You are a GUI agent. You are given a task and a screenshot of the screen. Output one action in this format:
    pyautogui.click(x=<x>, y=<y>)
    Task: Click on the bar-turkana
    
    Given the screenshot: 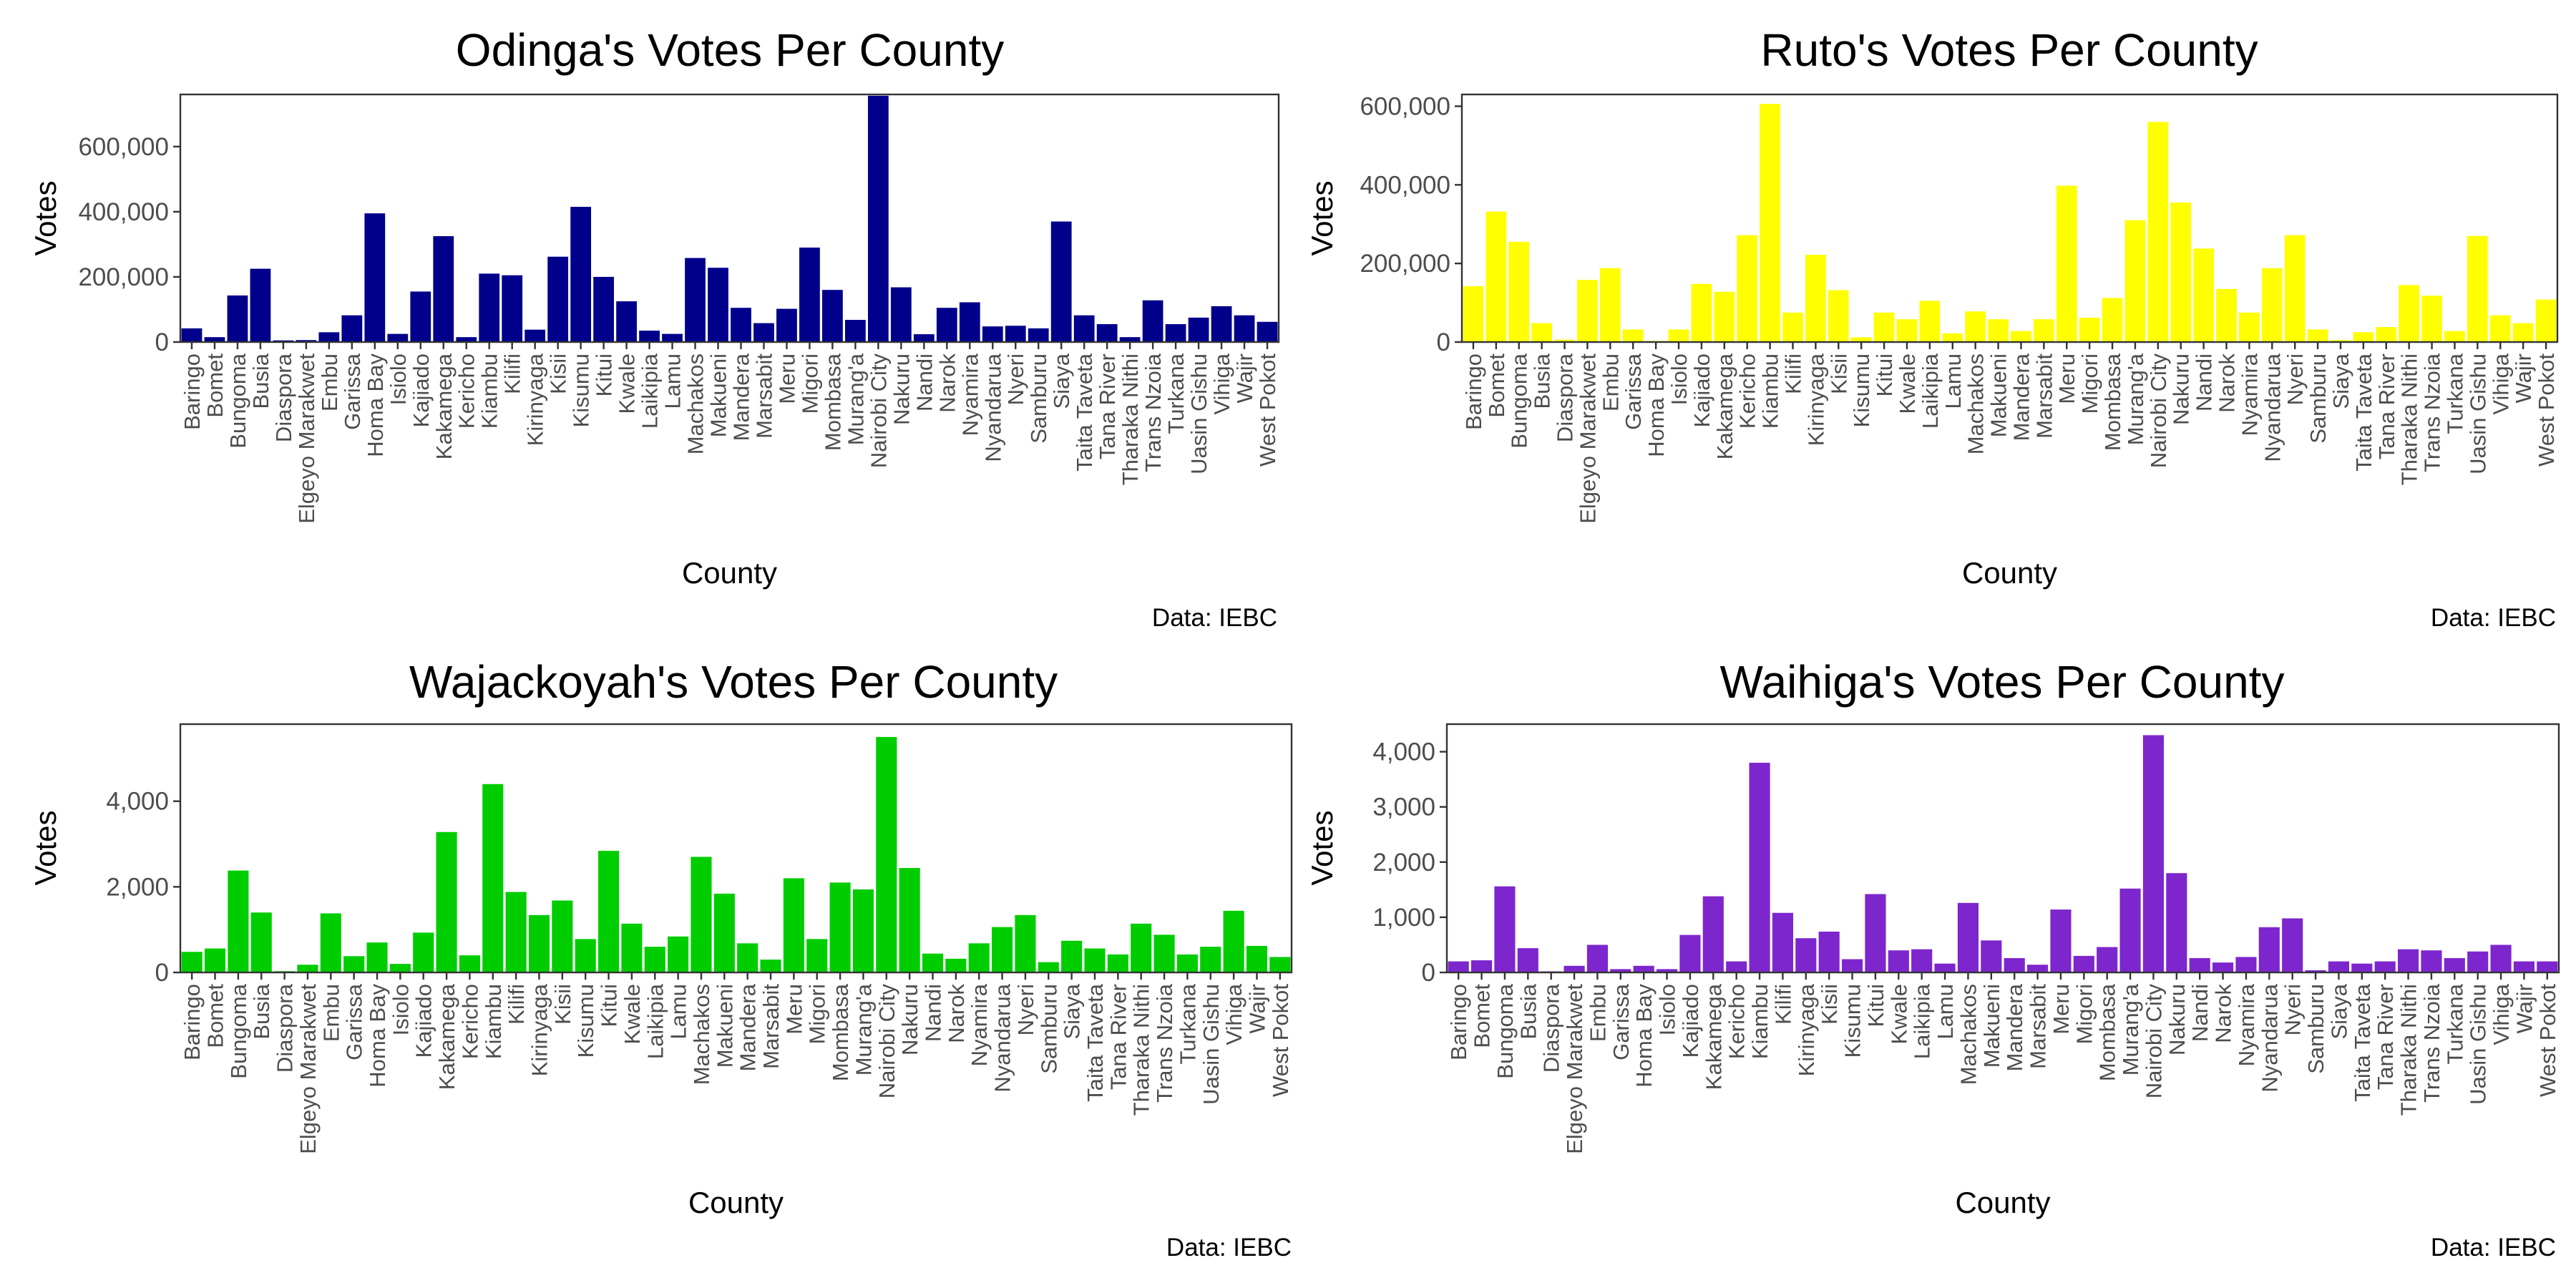 What is the action you would take?
    pyautogui.click(x=1175, y=332)
    